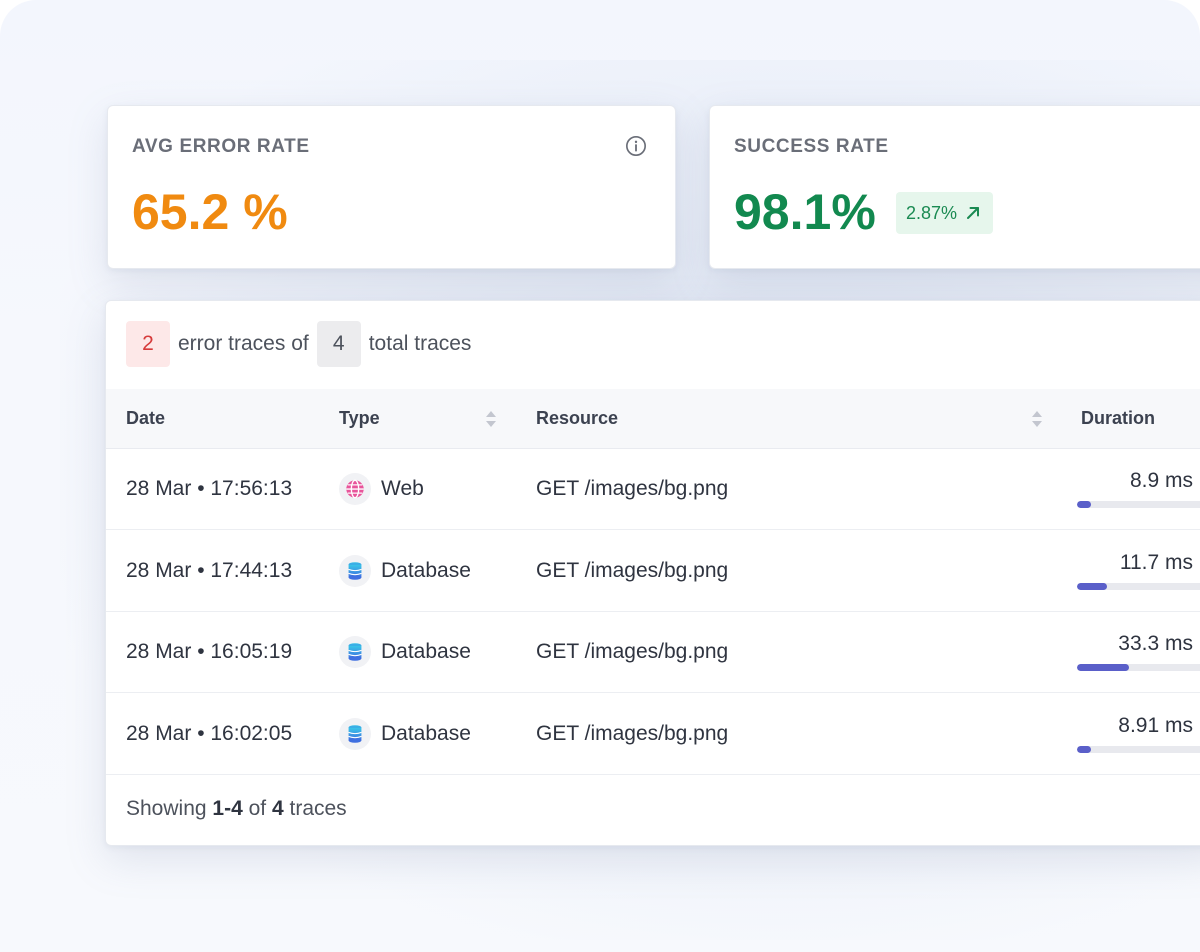 This screenshot has width=1200, height=952. I want to click on cell-type: Web, so click(381, 489).